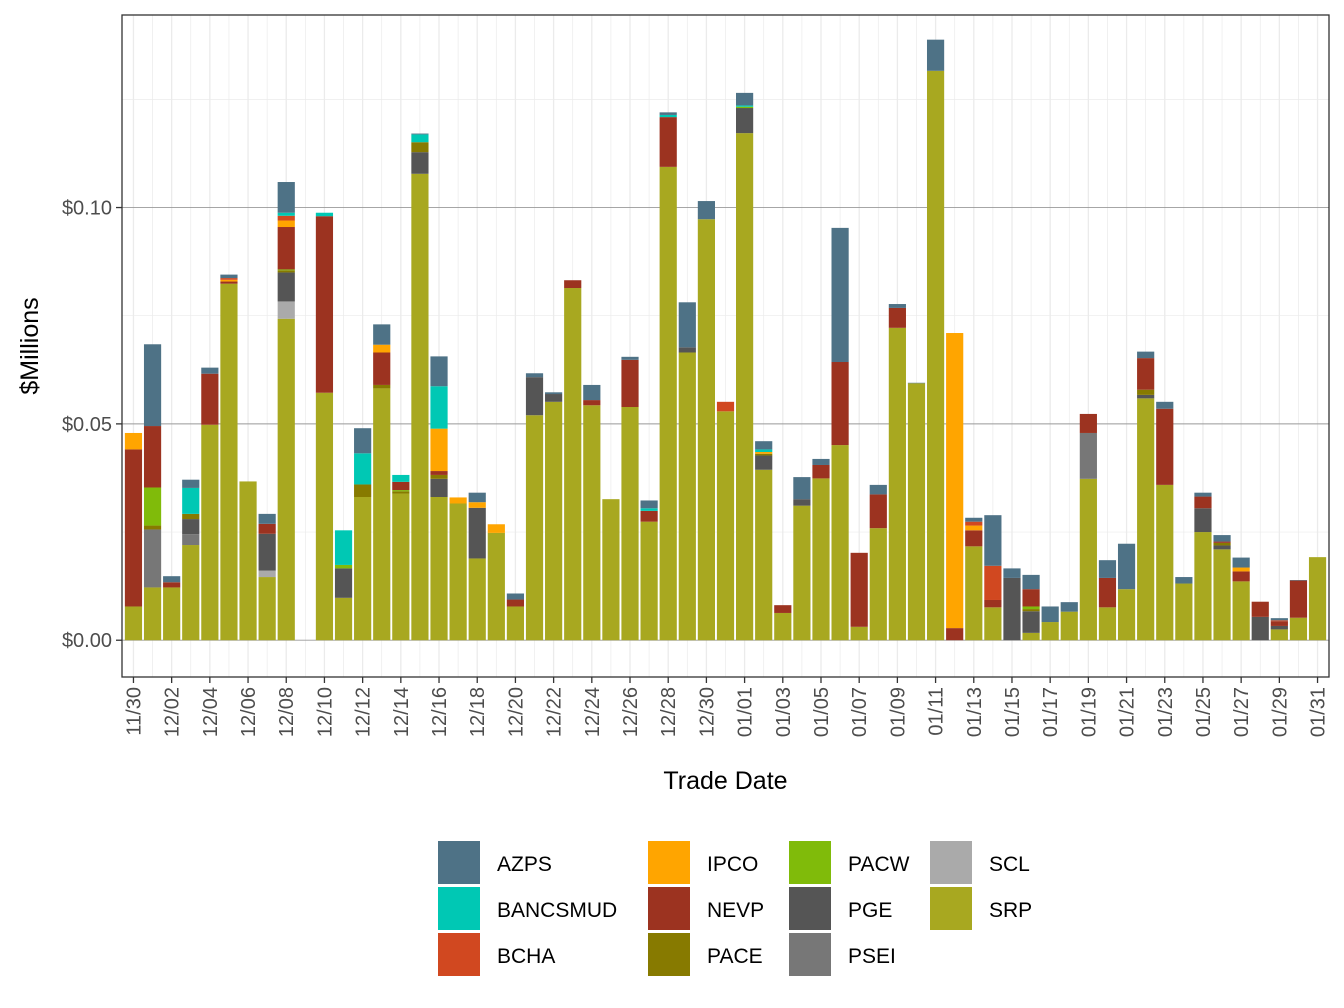 The image size is (1344, 1008). Describe the element at coordinates (87, 425) in the screenshot. I see `y-tick-label: $0.05` at that location.